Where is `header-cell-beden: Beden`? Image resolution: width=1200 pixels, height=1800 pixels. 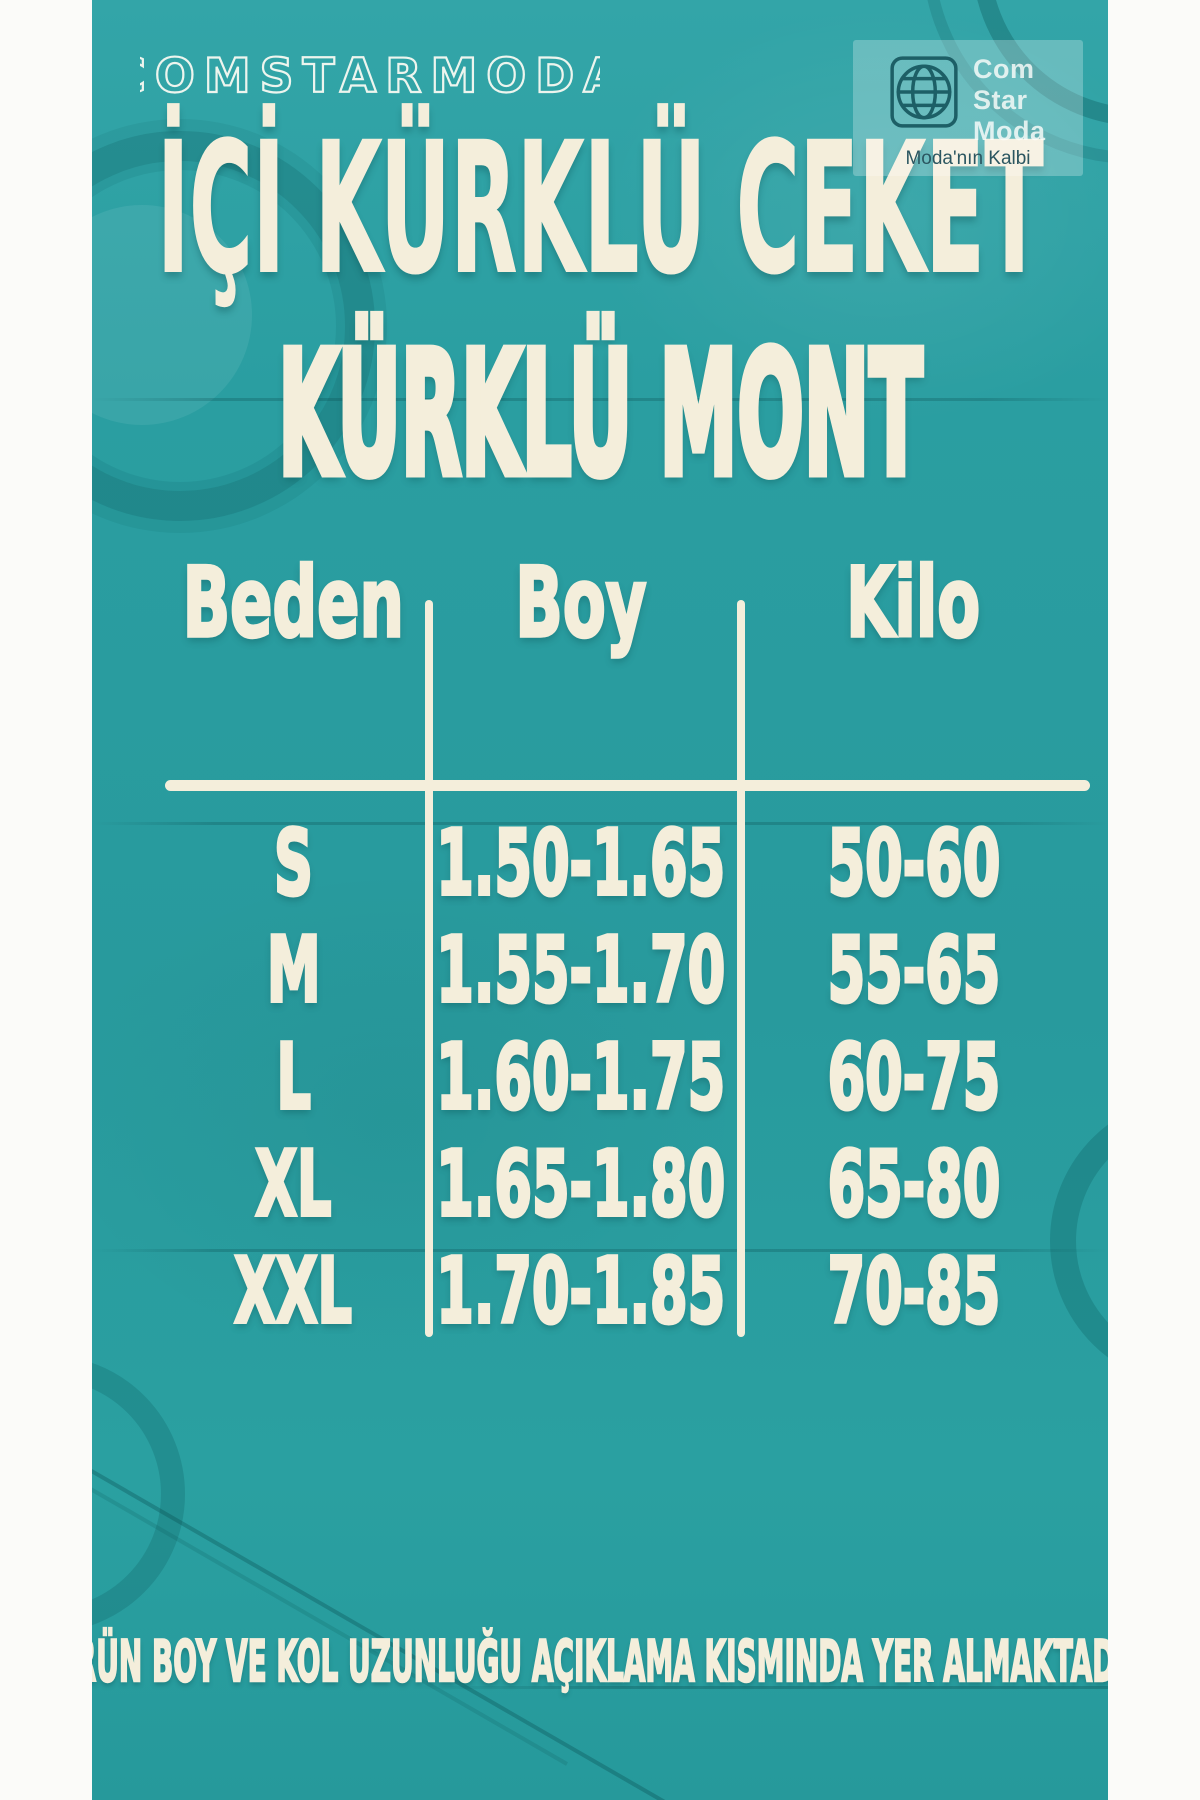
header-cell-beden: Beden is located at coordinates (258, 603).